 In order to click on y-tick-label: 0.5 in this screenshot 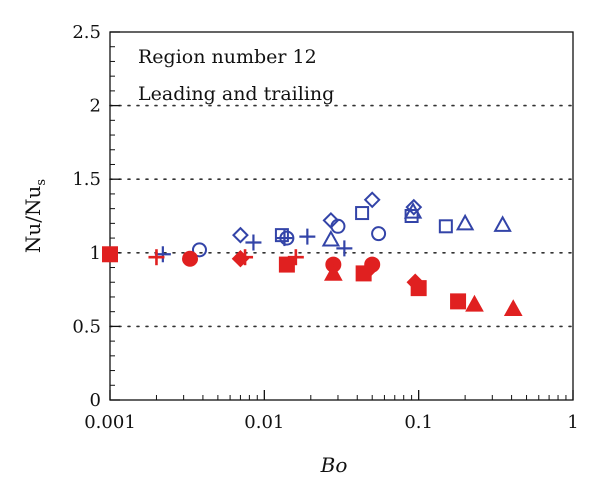, I will do `click(86, 326)`.